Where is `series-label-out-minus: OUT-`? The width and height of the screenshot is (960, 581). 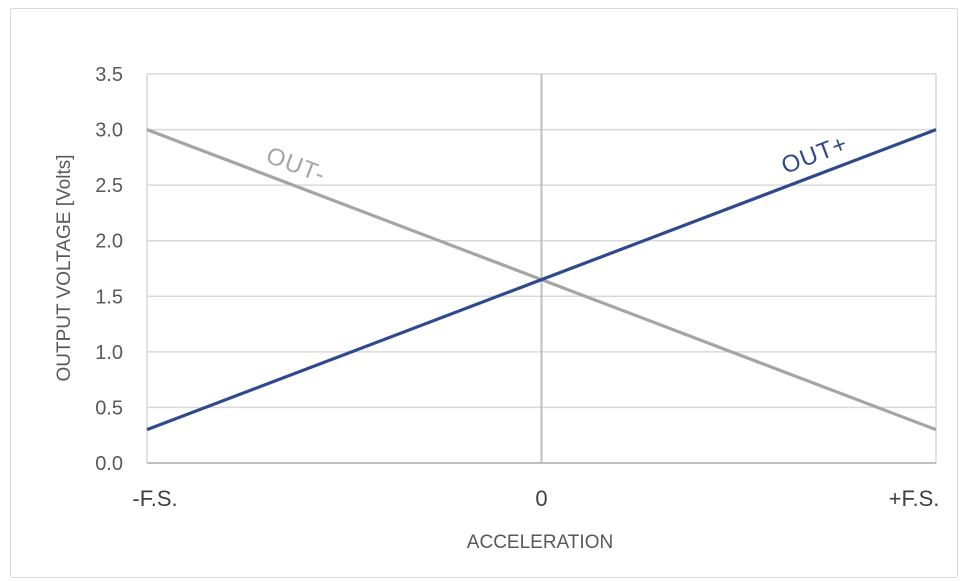
series-label-out-minus: OUT- is located at coordinates (295, 165).